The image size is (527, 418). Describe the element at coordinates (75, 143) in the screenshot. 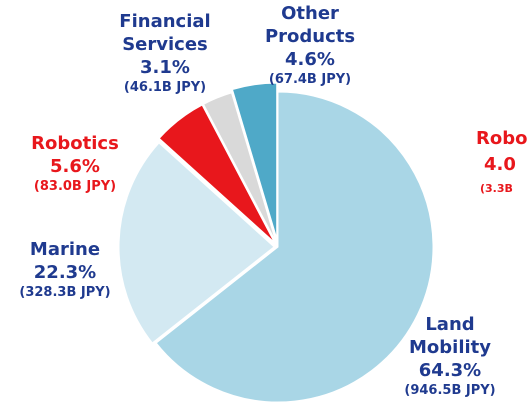

I see `category-name: Robotics` at that location.